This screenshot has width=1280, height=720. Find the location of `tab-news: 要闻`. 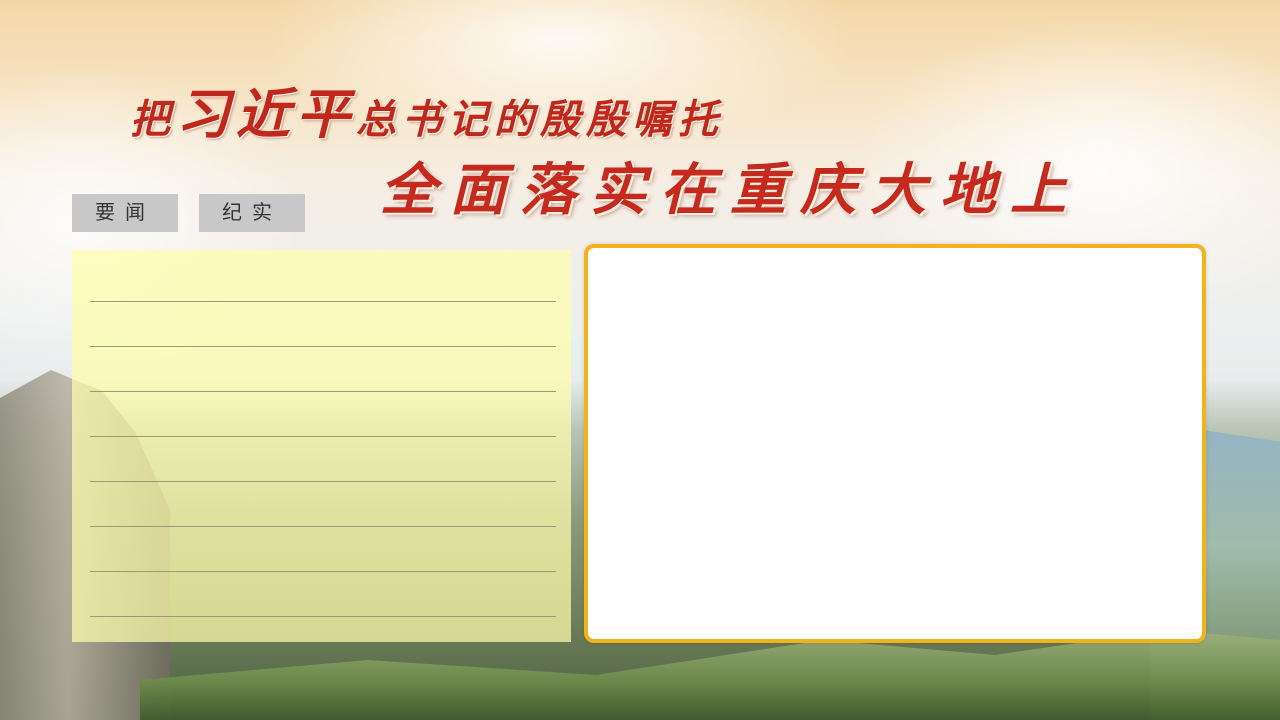

tab-news: 要闻 is located at coordinates (125, 213).